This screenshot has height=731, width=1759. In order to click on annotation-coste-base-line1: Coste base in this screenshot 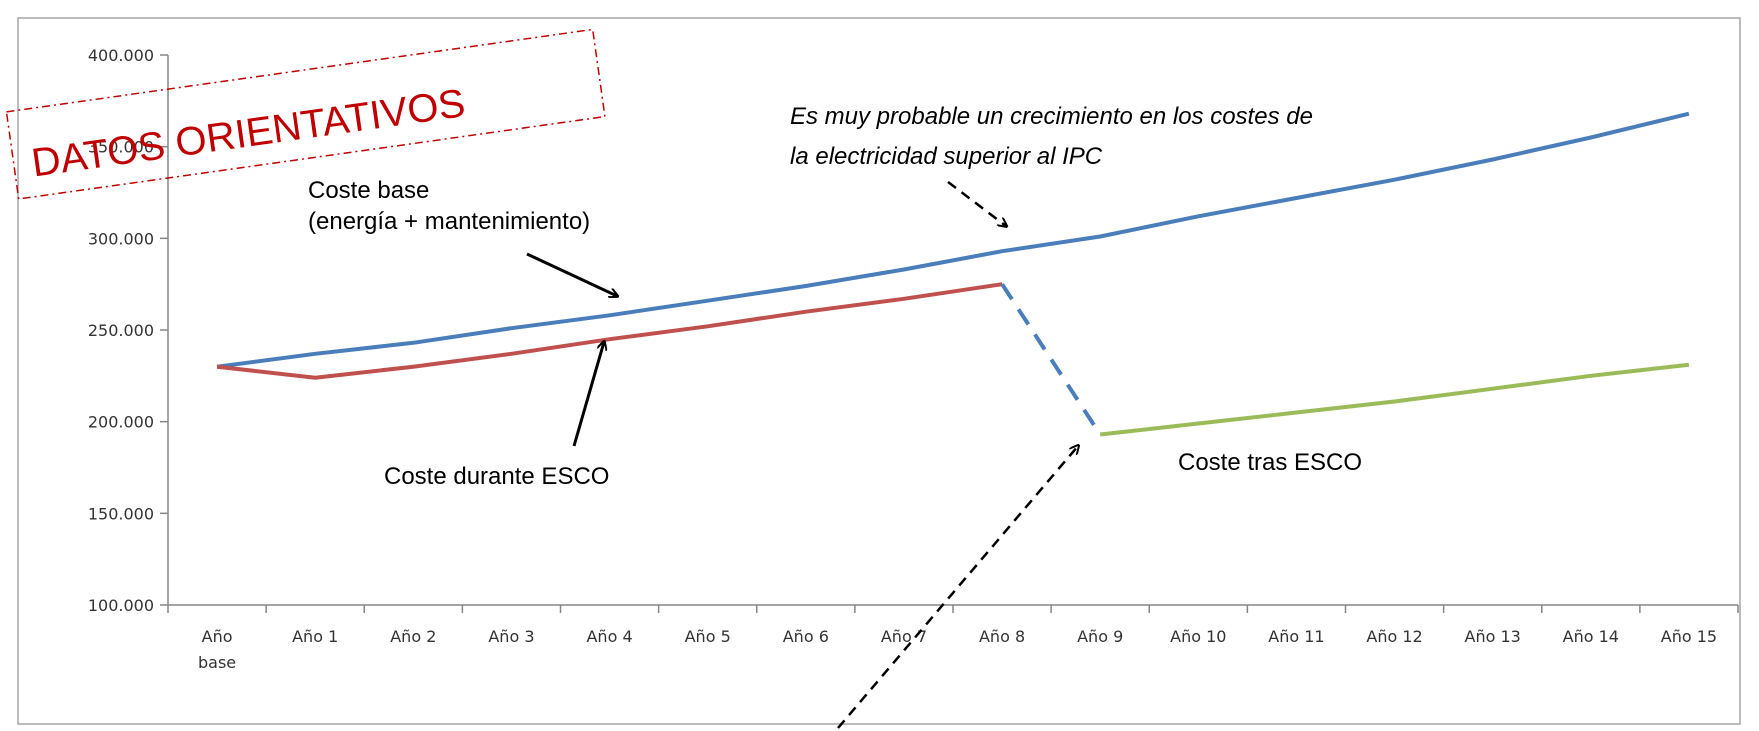, I will do `click(368, 190)`.